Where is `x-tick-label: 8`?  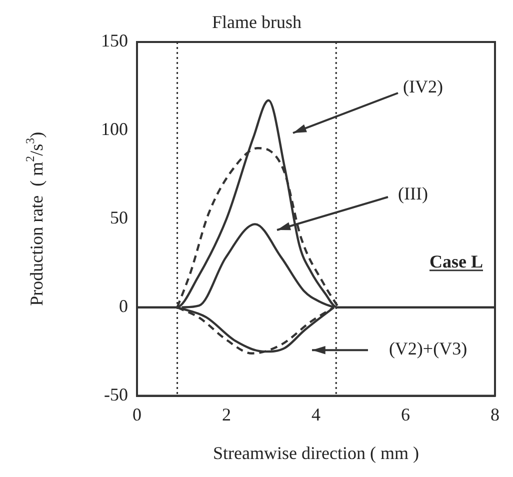
x-tick-label: 8 is located at coordinates (495, 414).